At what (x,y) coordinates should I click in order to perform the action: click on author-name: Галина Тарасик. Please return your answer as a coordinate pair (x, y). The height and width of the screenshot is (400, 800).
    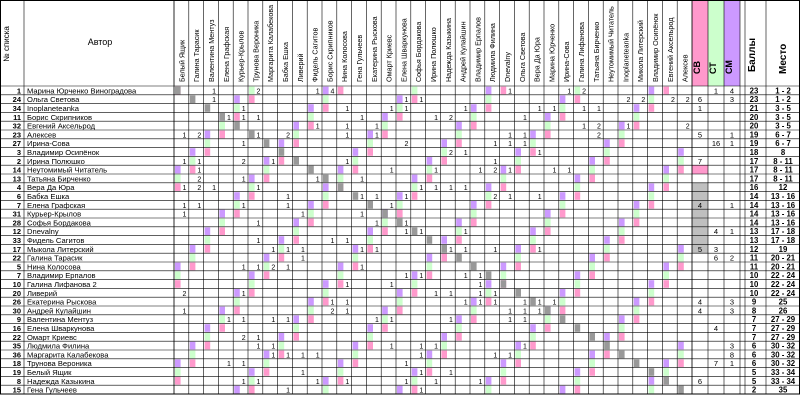
    Looking at the image, I should click on (55, 258).